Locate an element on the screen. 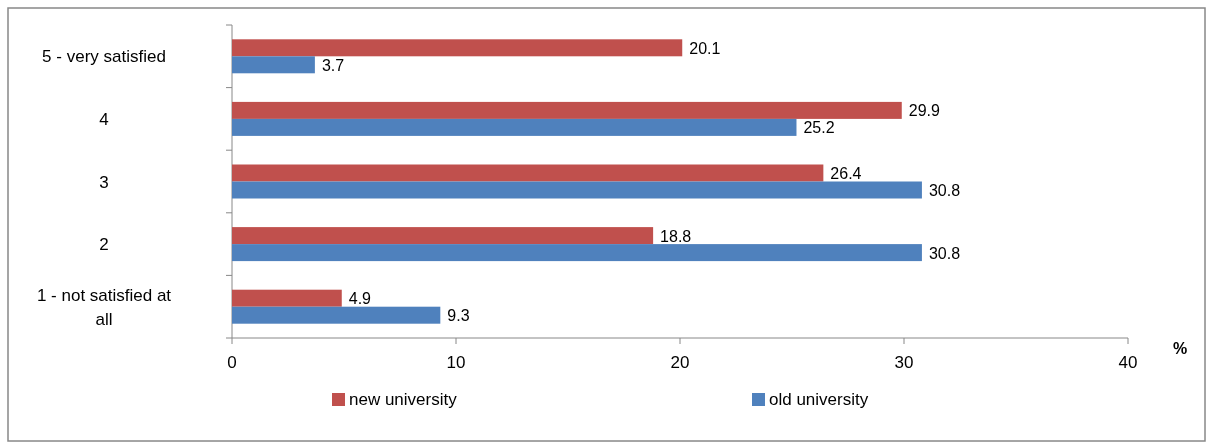 The width and height of the screenshot is (1207, 443). y-tick-label: 2 is located at coordinates (104, 245).